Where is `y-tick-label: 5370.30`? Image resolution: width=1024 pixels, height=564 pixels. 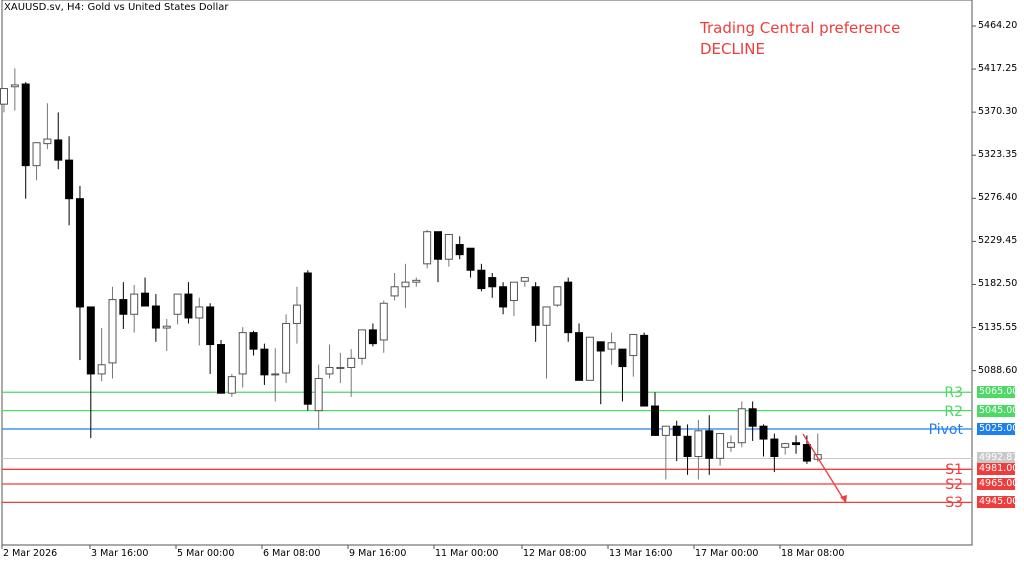
y-tick-label: 5370.30 is located at coordinates (998, 112).